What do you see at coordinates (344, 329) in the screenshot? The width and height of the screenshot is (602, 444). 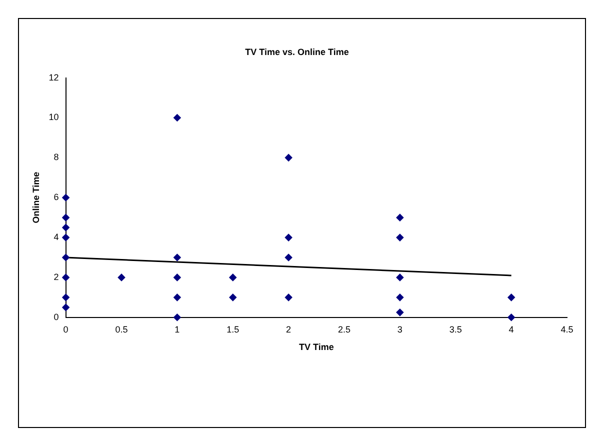 I see `x-tick-label: 2.5` at bounding box center [344, 329].